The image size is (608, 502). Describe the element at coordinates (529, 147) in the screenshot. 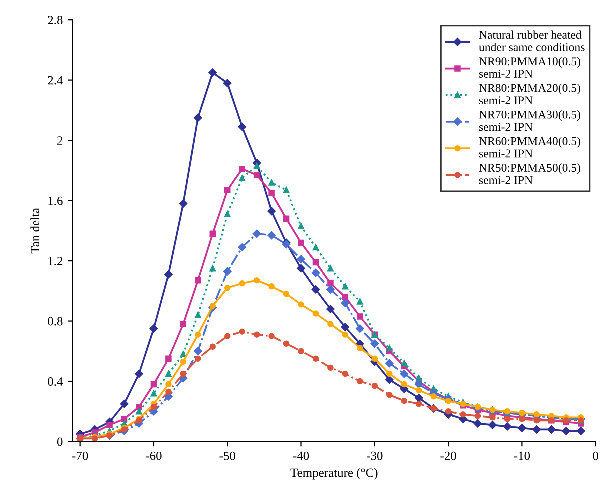

I see `legend-label: NR60:PMMA40(0.5) semi-2 IPN` at that location.